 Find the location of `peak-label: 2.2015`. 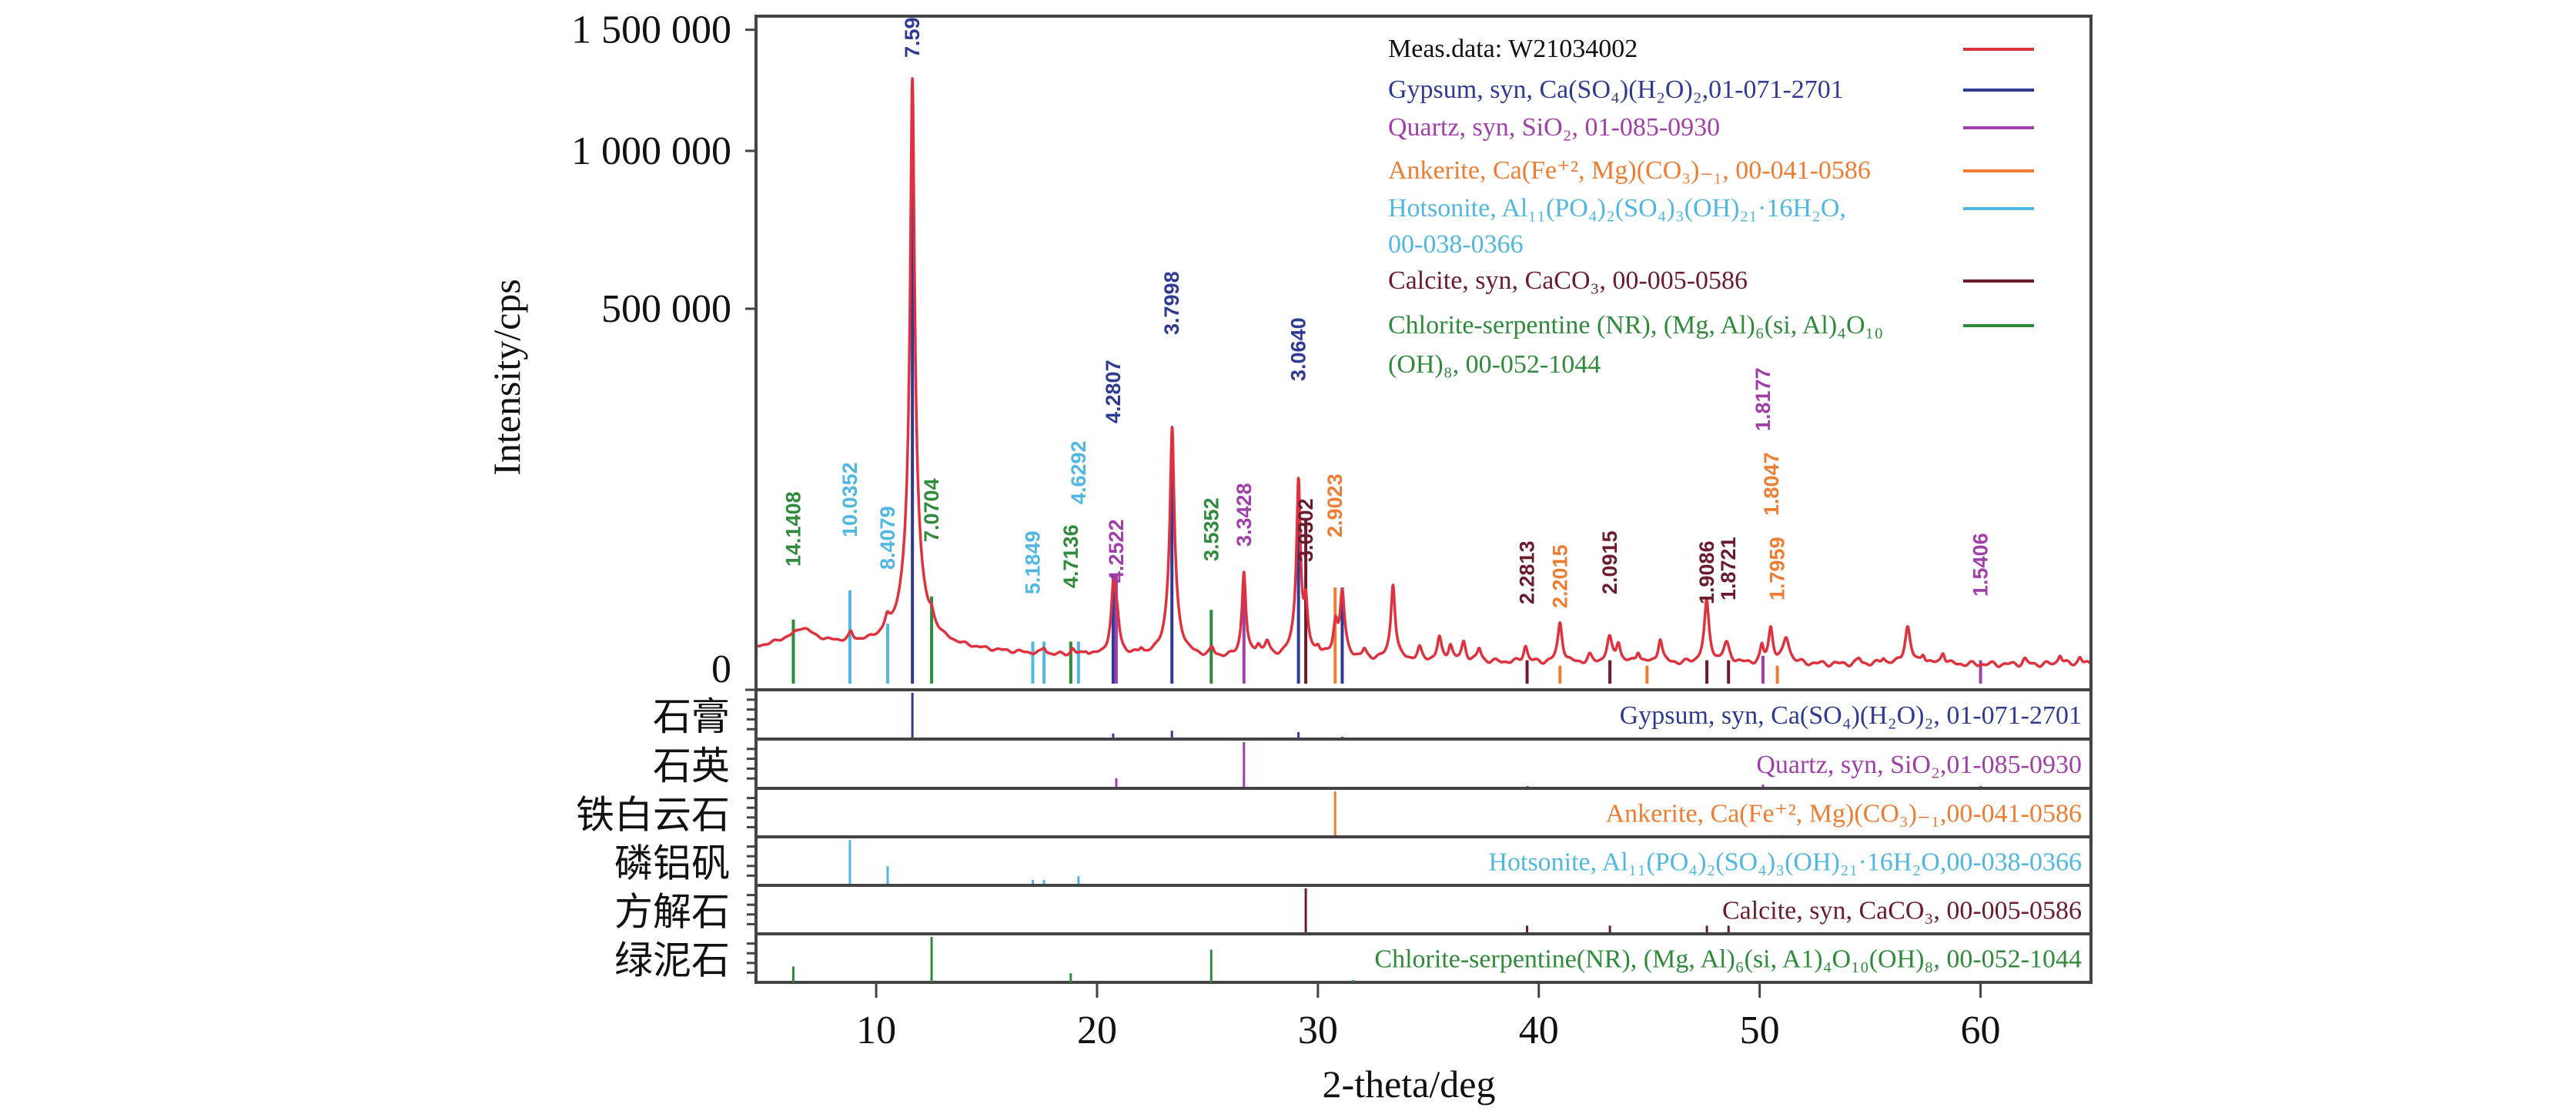

peak-label: 2.2015 is located at coordinates (1560, 576).